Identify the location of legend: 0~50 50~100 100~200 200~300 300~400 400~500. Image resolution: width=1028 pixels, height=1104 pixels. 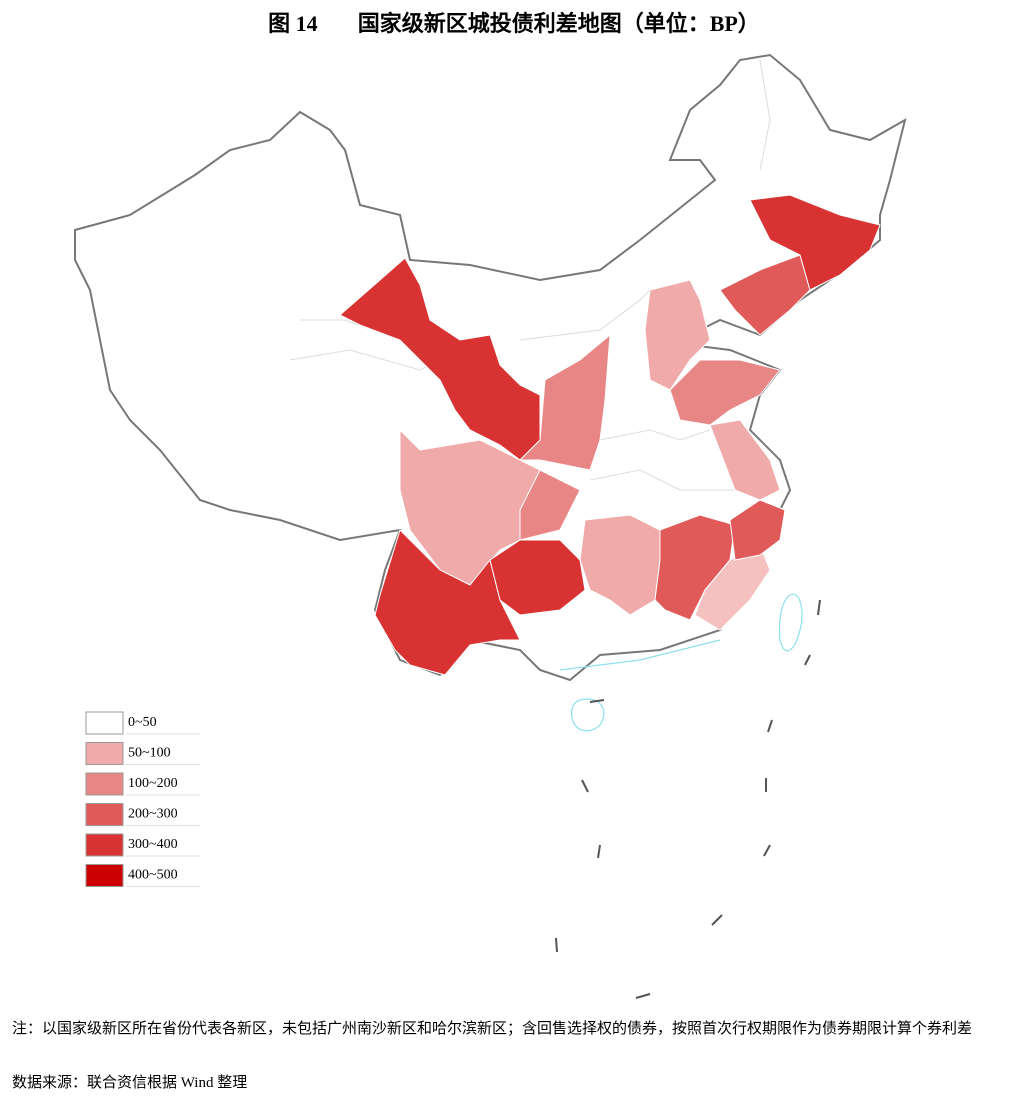
(142, 799).